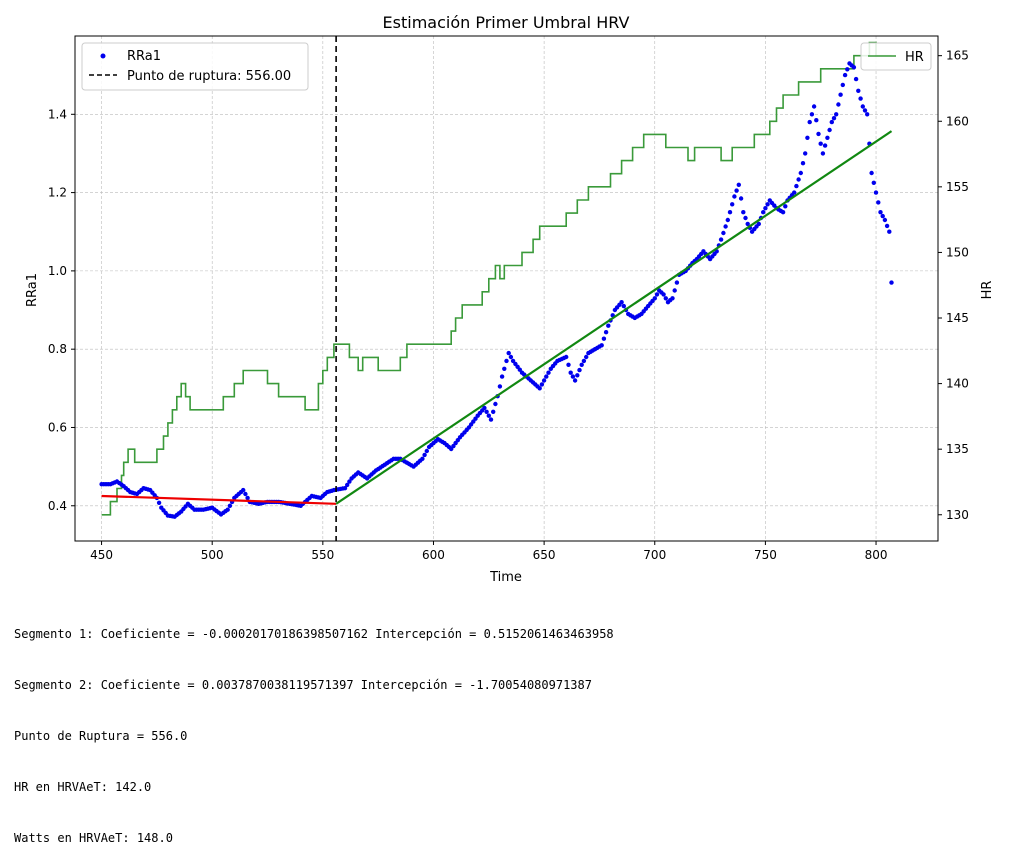 The image size is (1019, 864). I want to click on y-tick-label: 0.8, so click(57, 349).